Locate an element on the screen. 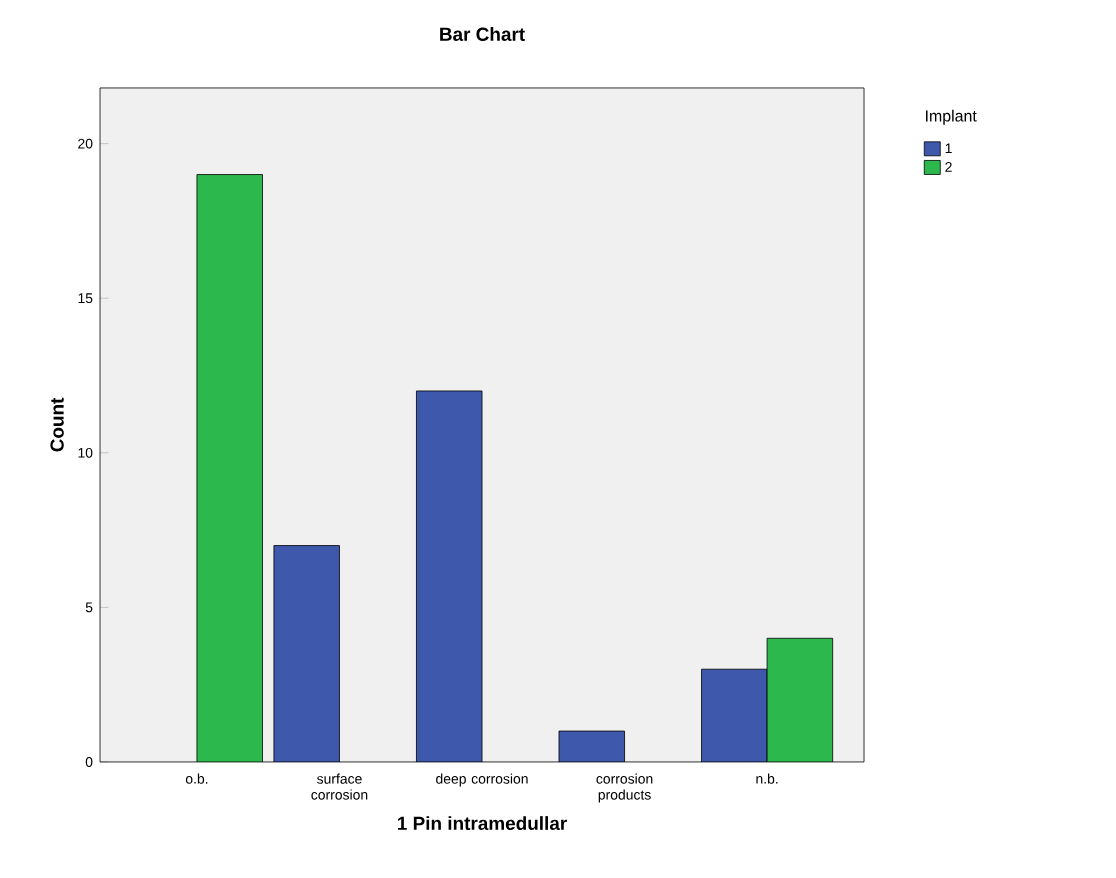 The width and height of the screenshot is (1116, 878). y-axis-title: Count is located at coordinates (57, 424).